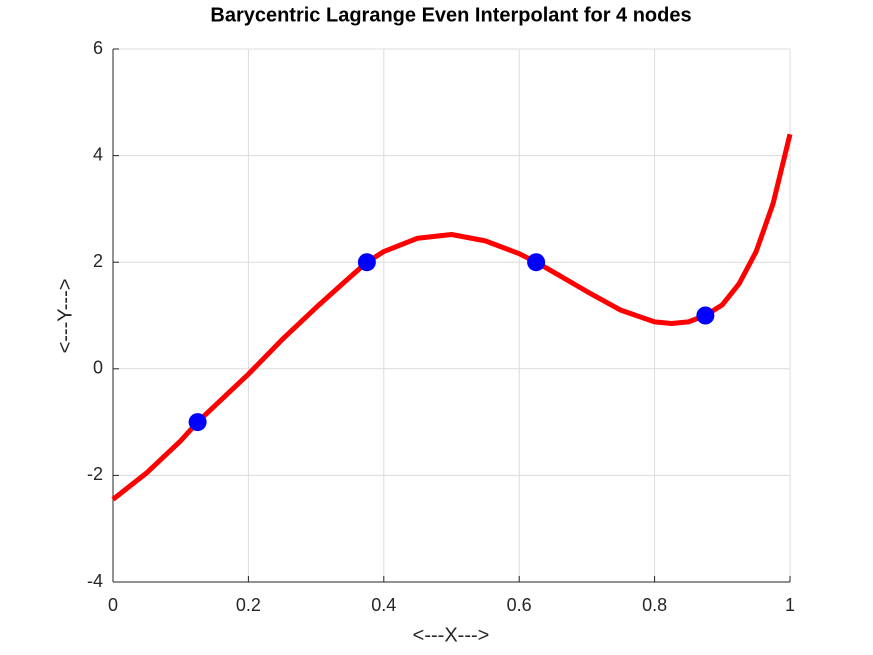 Image resolution: width=873 pixels, height=655 pixels. I want to click on x-tick-label: 0.8, so click(654, 605).